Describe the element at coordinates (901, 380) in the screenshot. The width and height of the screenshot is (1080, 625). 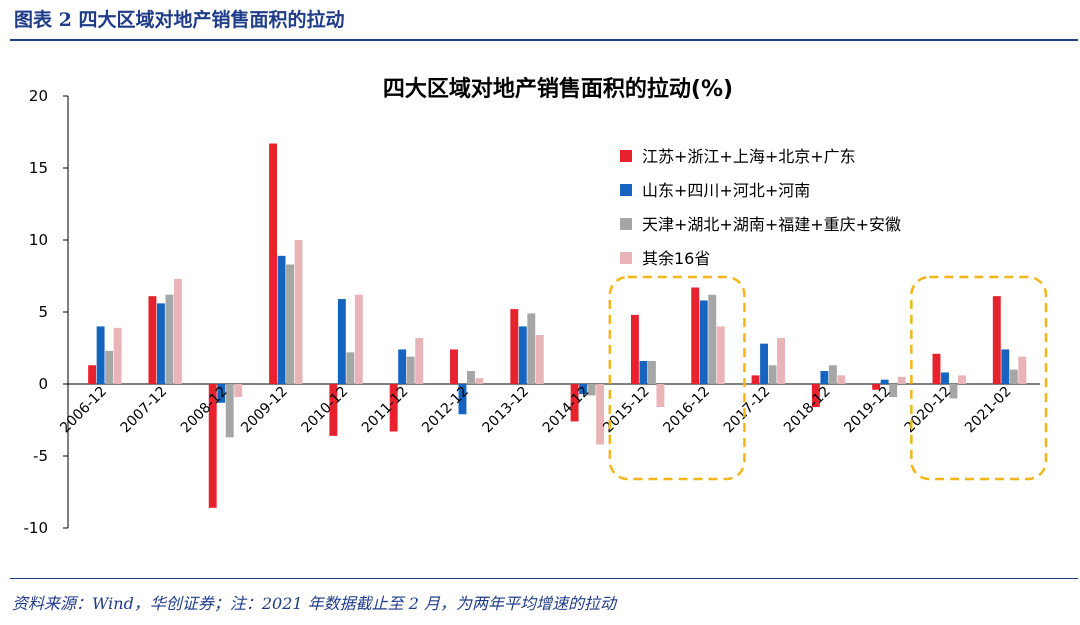
I see `bar-2019-12-s4` at that location.